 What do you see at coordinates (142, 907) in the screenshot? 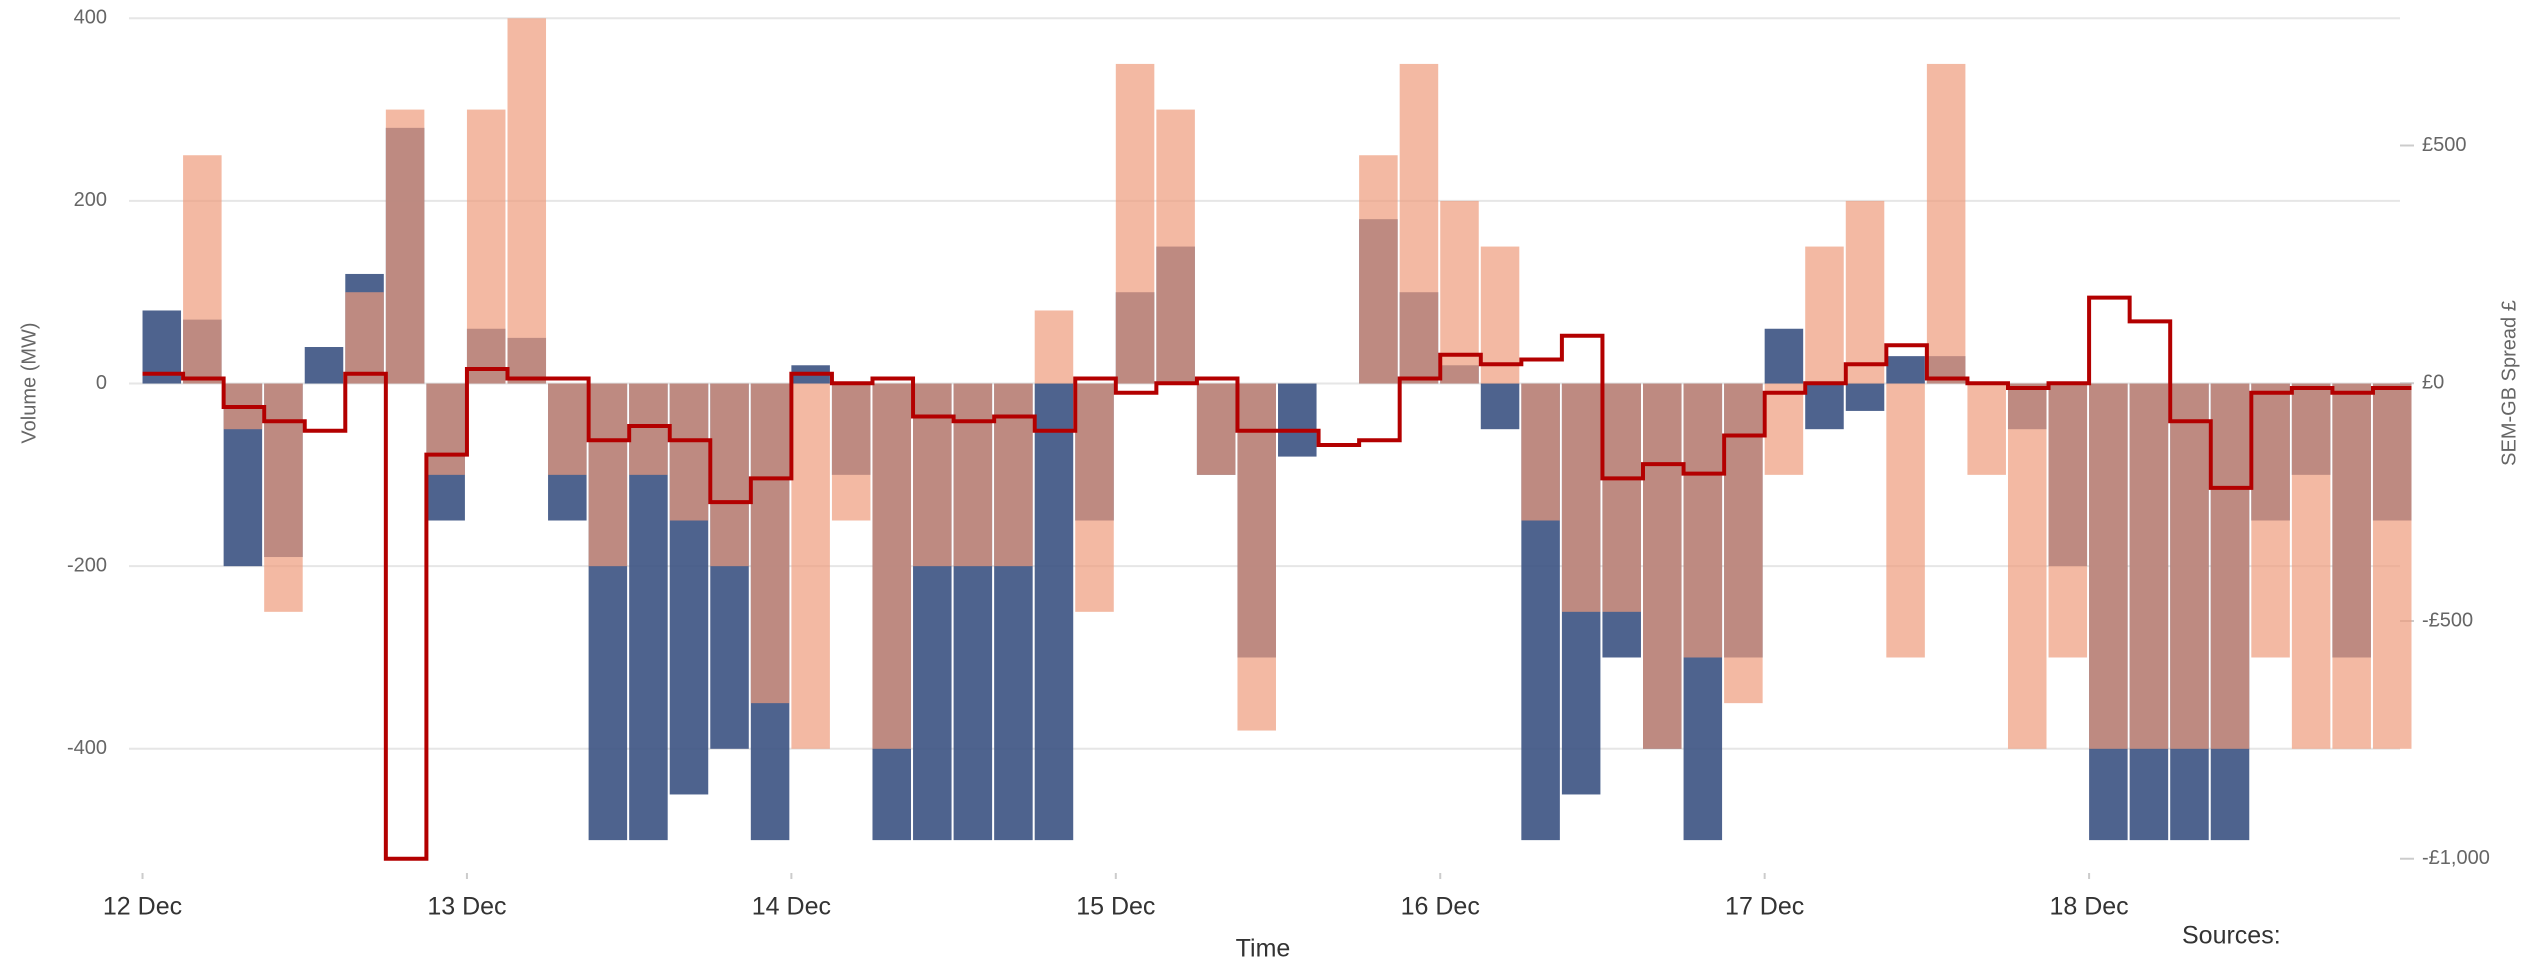
I see `x-tick-label: 12 Dec` at bounding box center [142, 907].